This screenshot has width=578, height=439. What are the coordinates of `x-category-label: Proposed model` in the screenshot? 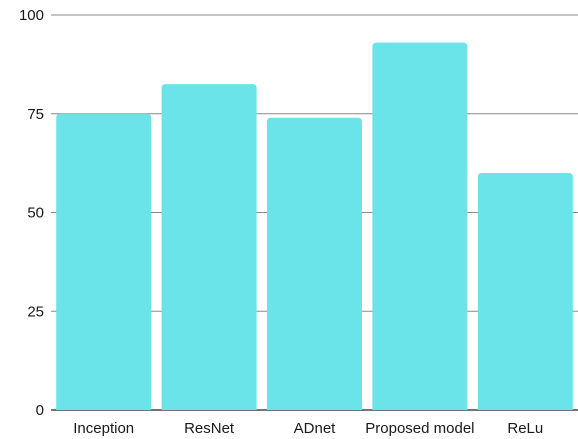 It's located at (419, 428).